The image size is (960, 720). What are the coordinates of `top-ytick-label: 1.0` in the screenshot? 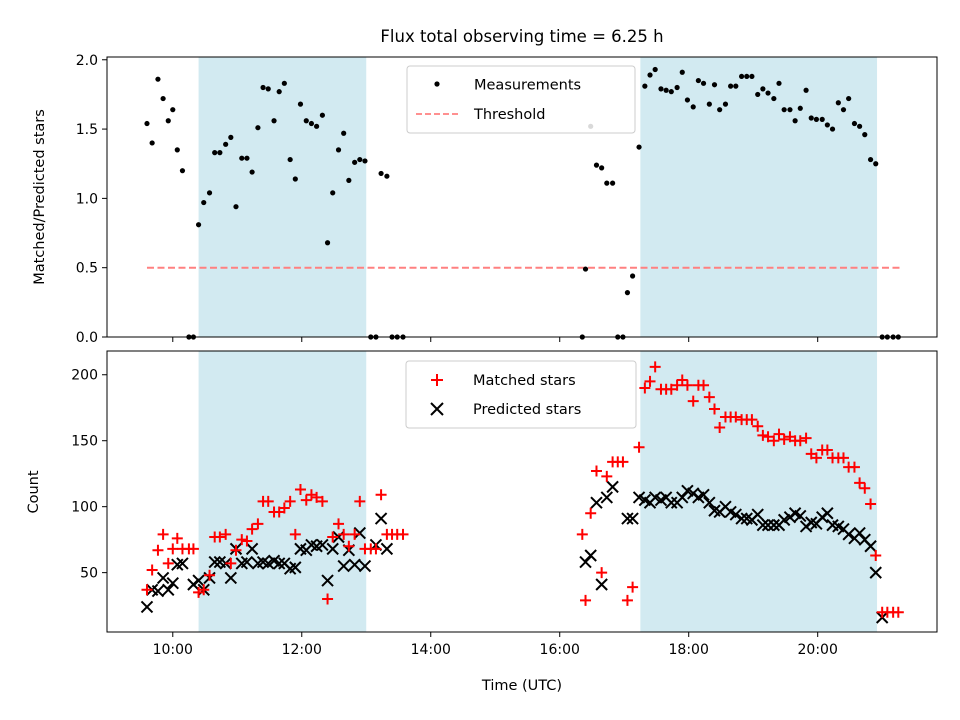 It's located at (87, 199).